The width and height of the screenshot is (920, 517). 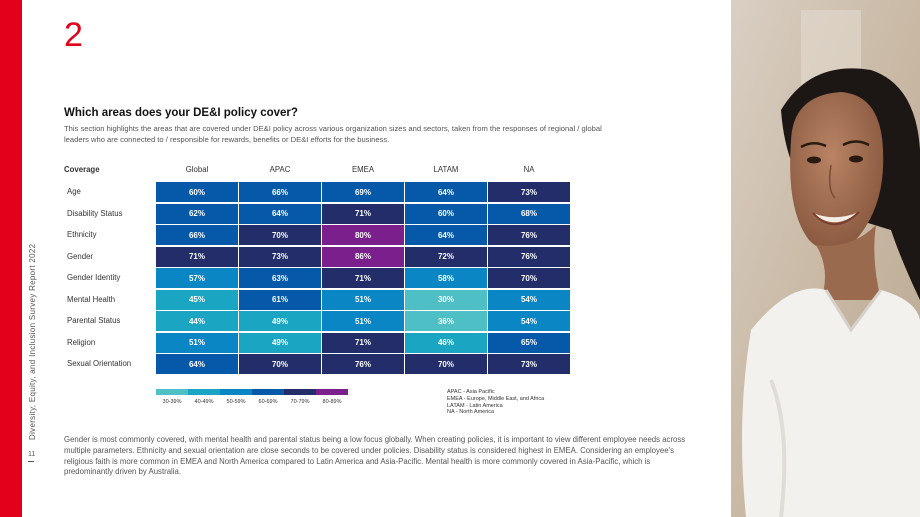 What do you see at coordinates (332, 402) in the screenshot?
I see `legend-label: 80-89%` at bounding box center [332, 402].